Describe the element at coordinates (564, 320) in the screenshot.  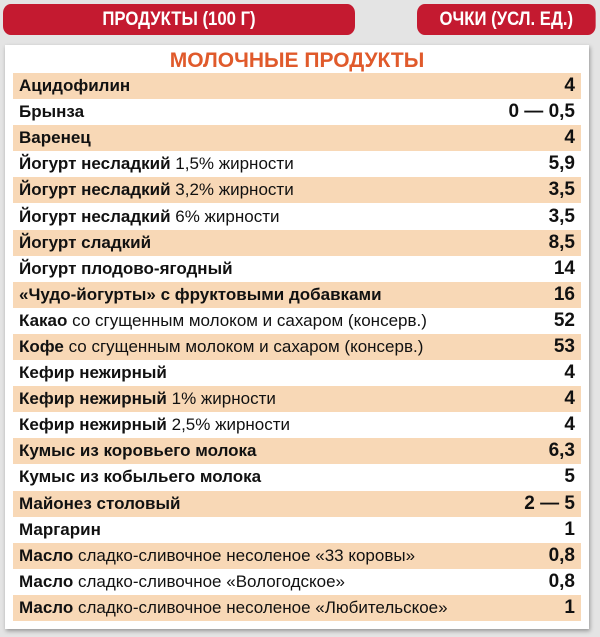
I see `points-value: 52` at that location.